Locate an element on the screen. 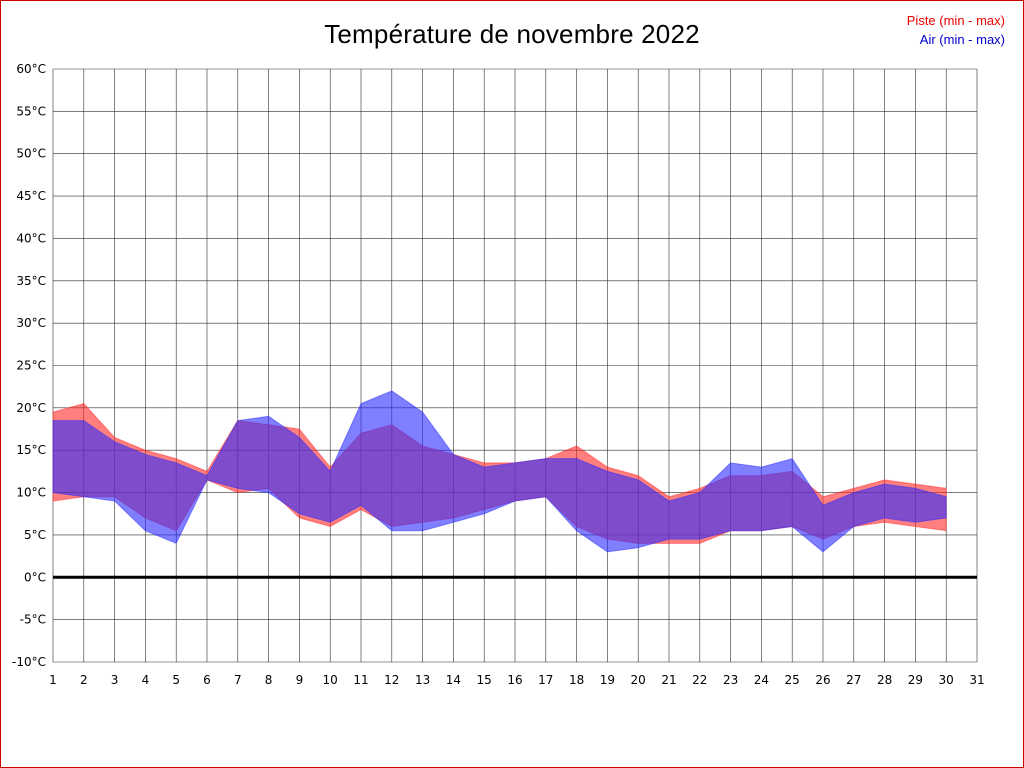  x-tick-label: 15 is located at coordinates (484, 680).